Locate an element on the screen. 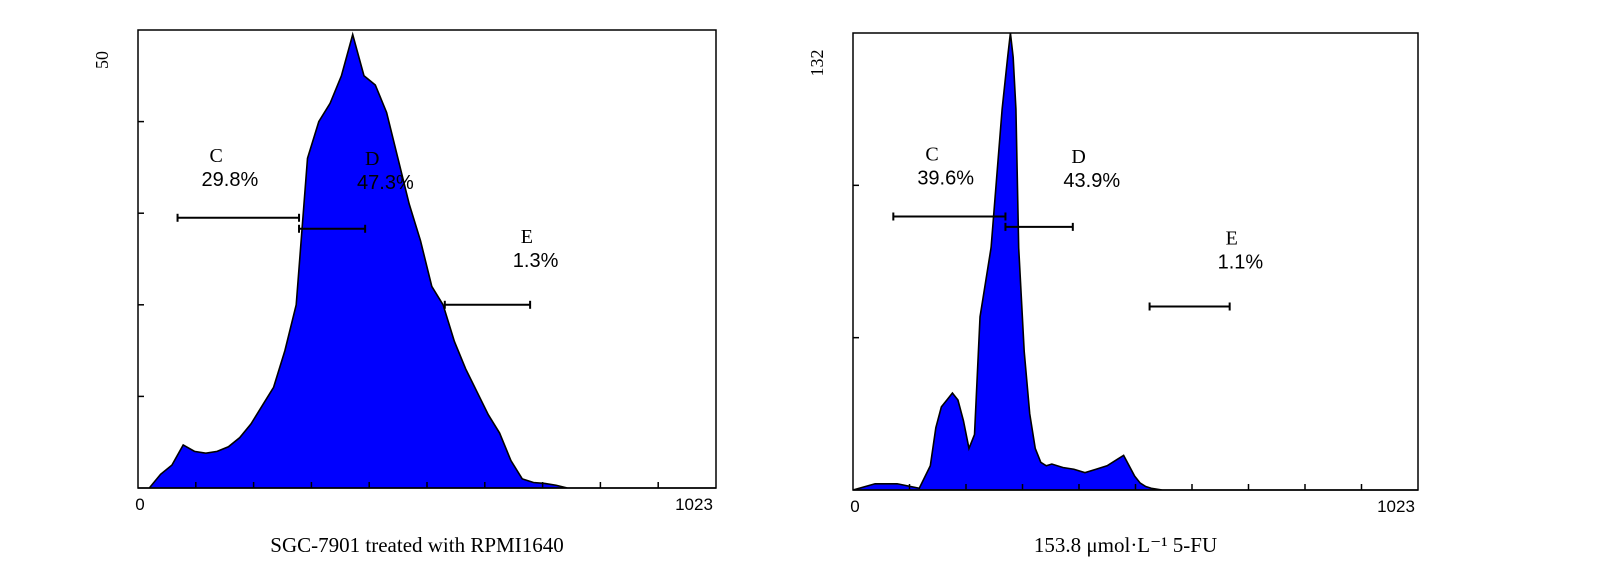  gate-marker-e: E1.3% is located at coordinates (501, 267).